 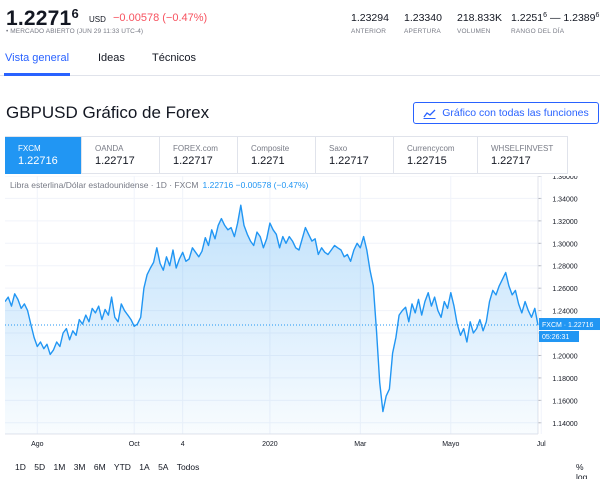 I want to click on y-tick-label: 1.30000, so click(x=564, y=244).